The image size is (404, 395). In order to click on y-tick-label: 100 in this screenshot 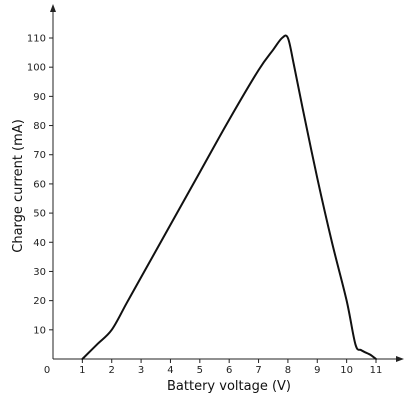, I will do `click(36, 68)`.